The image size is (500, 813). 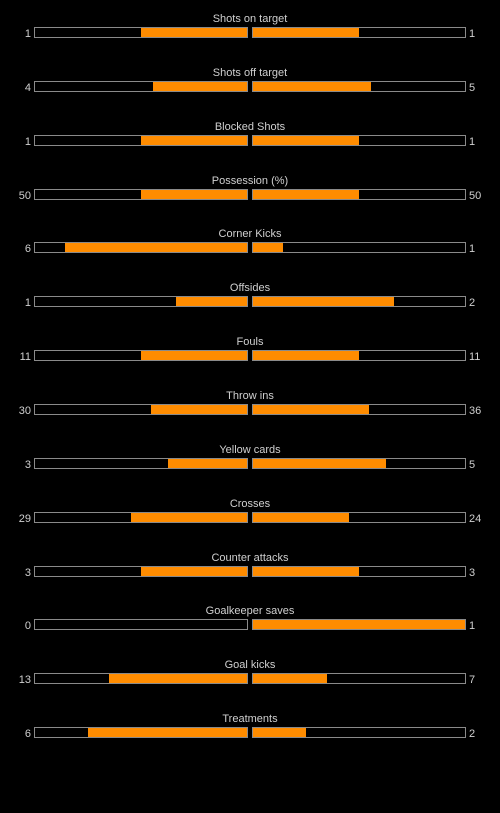 What do you see at coordinates (250, 34) in the screenshot?
I see `stat-row: Shots on target 1 1` at bounding box center [250, 34].